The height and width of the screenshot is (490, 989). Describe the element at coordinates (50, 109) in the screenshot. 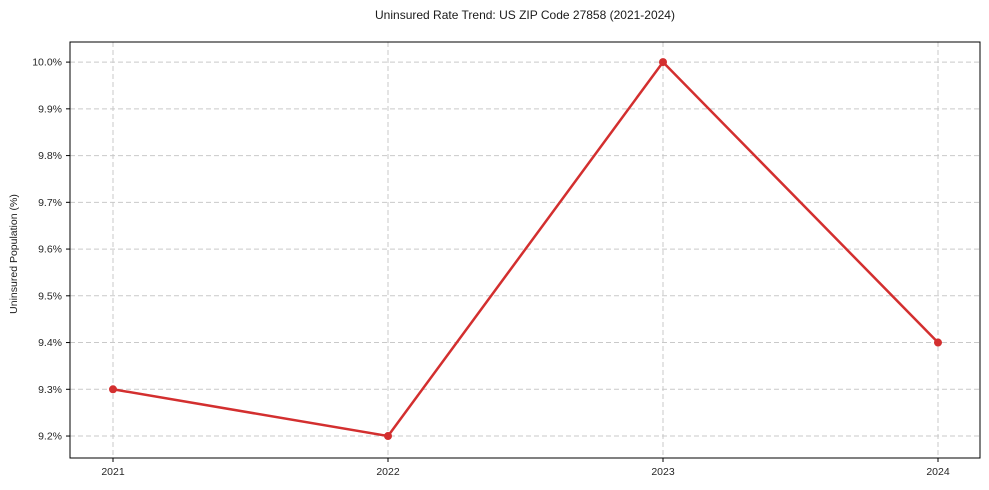

I see `y-tick-label: 9.9%` at that location.